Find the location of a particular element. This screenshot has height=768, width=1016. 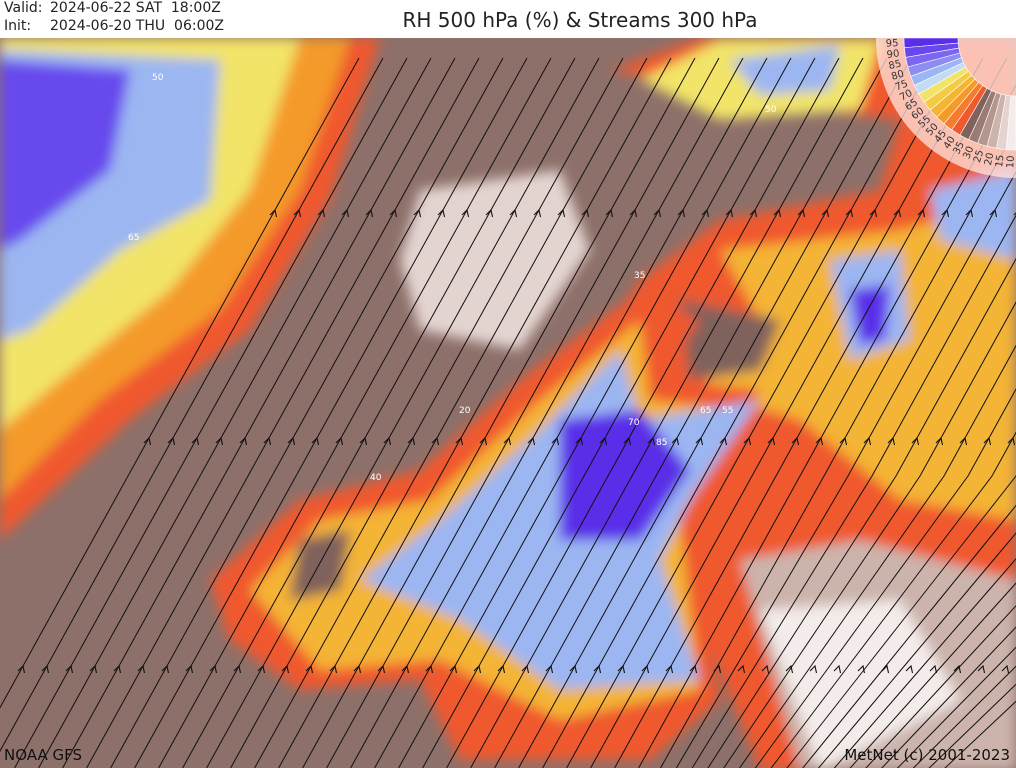

legend-swatch is located at coordinates (1010, 123).